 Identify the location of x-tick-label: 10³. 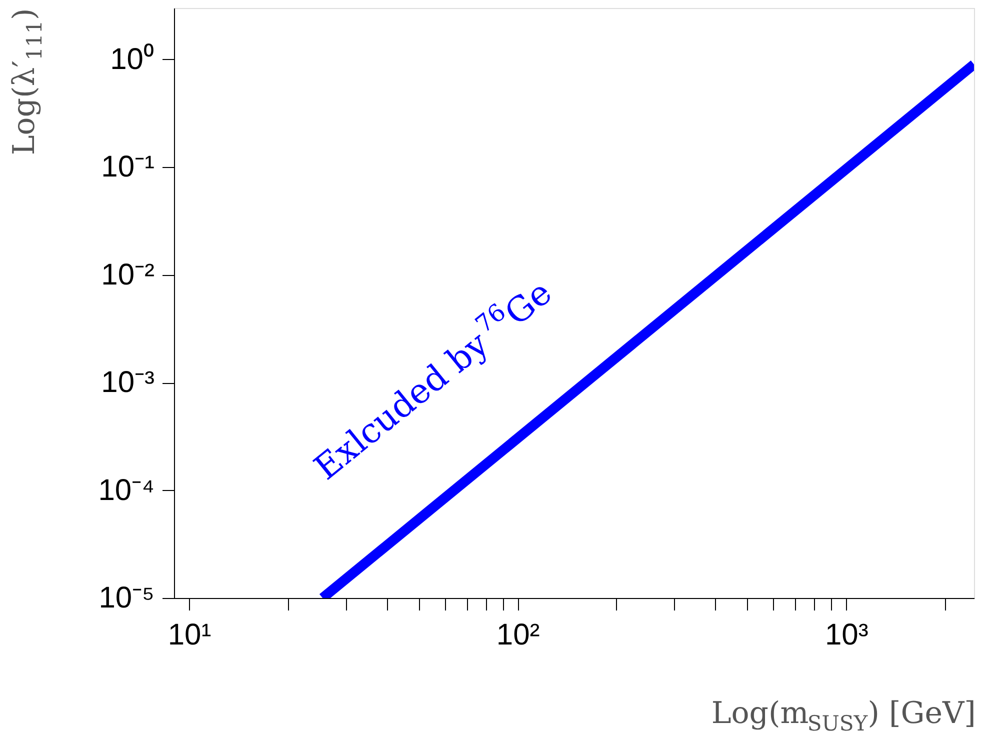
(846, 635).